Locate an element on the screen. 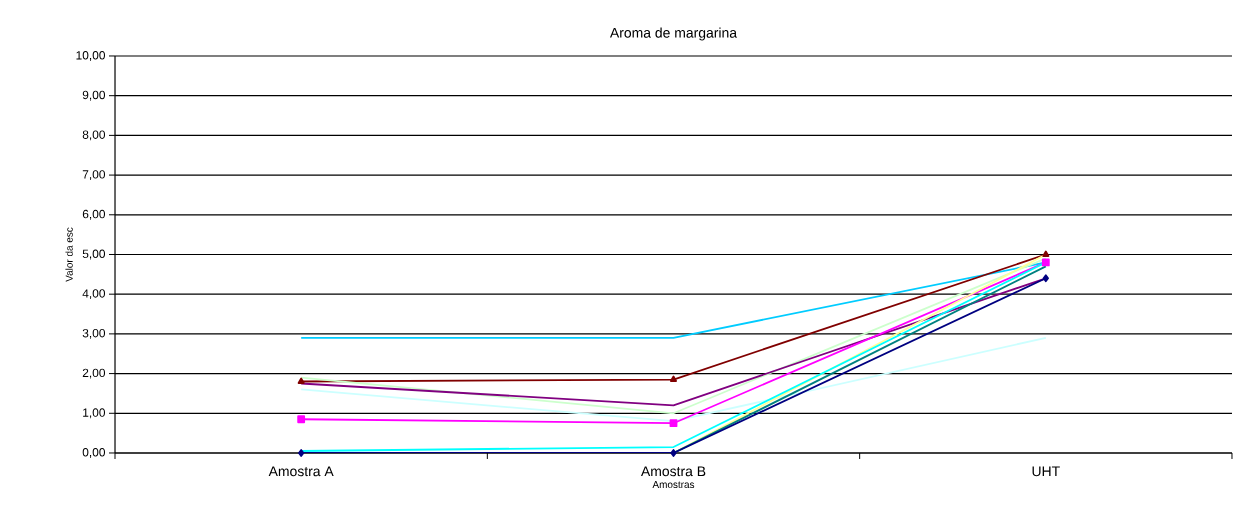 The image size is (1234, 513). x-axis-title: Amostras is located at coordinates (673, 485).